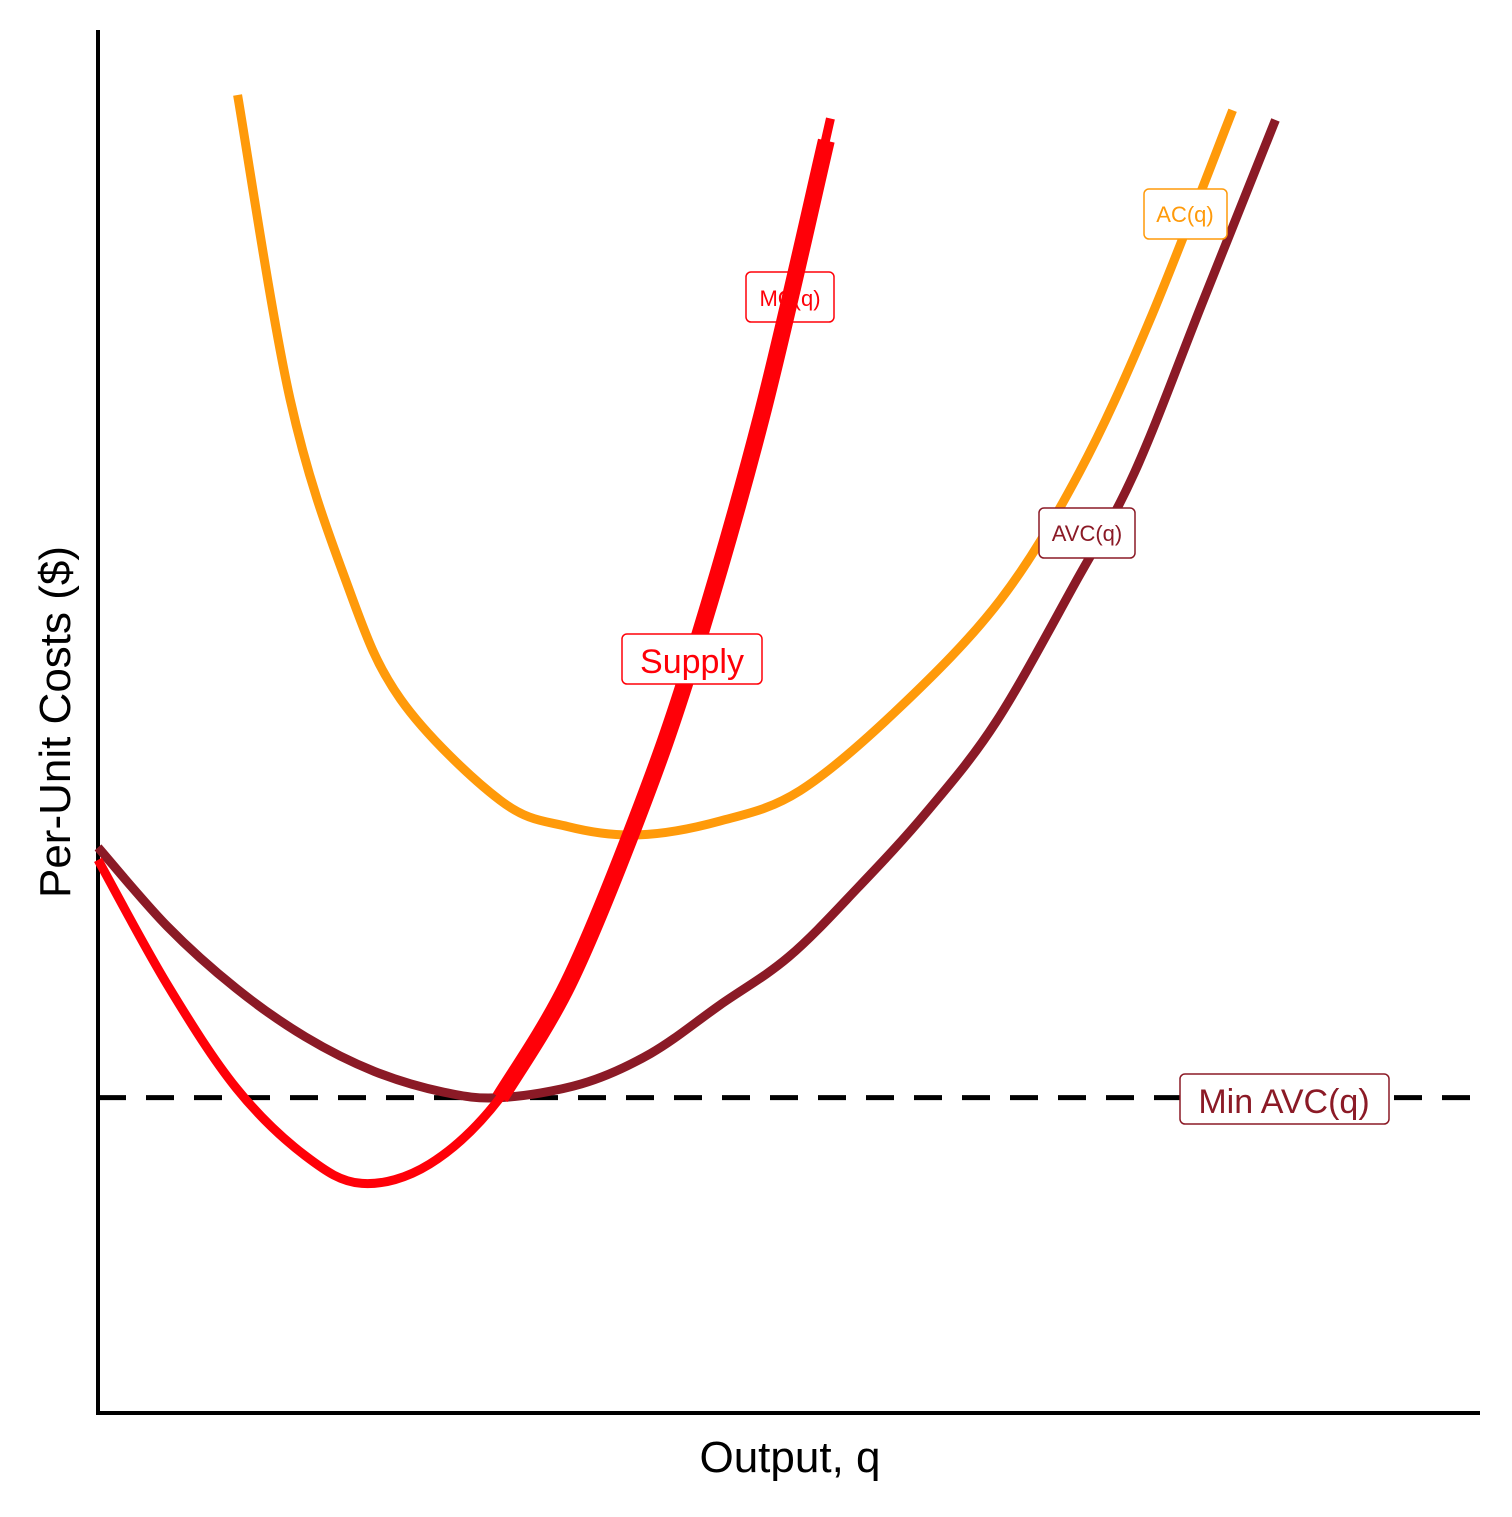  I want to click on supply-label: Supply, so click(692, 659).